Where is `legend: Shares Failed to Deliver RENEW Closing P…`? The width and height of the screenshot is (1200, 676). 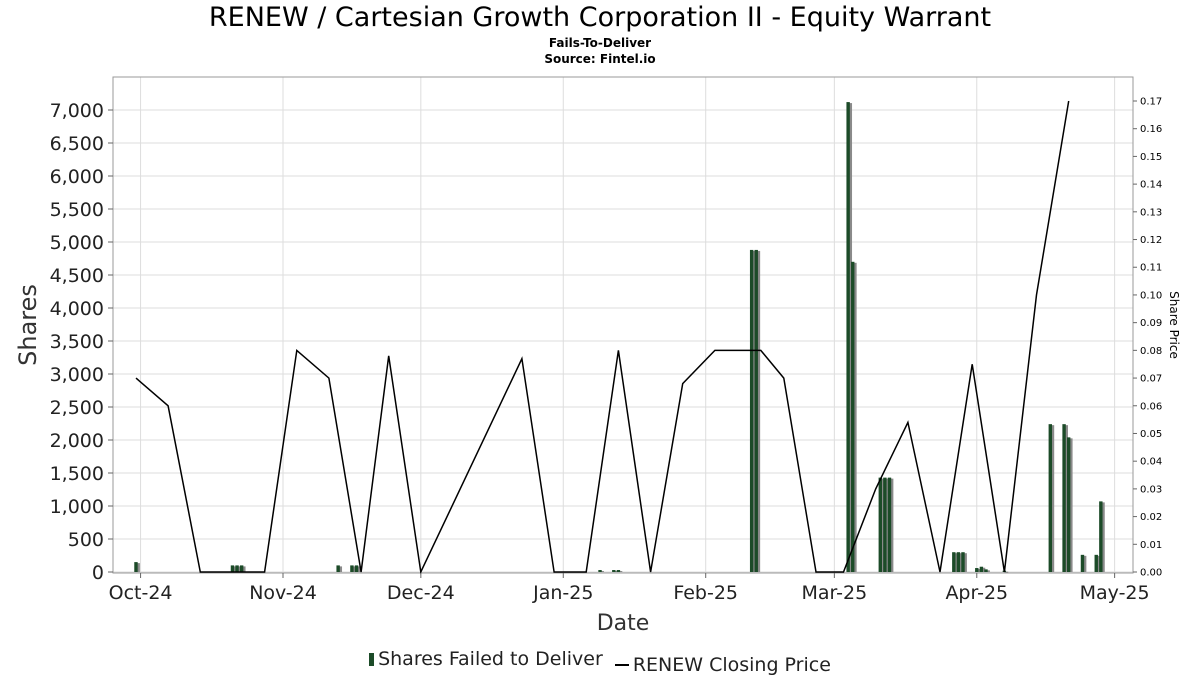 legend: Shares Failed to Deliver RENEW Closing P… is located at coordinates (600, 662).